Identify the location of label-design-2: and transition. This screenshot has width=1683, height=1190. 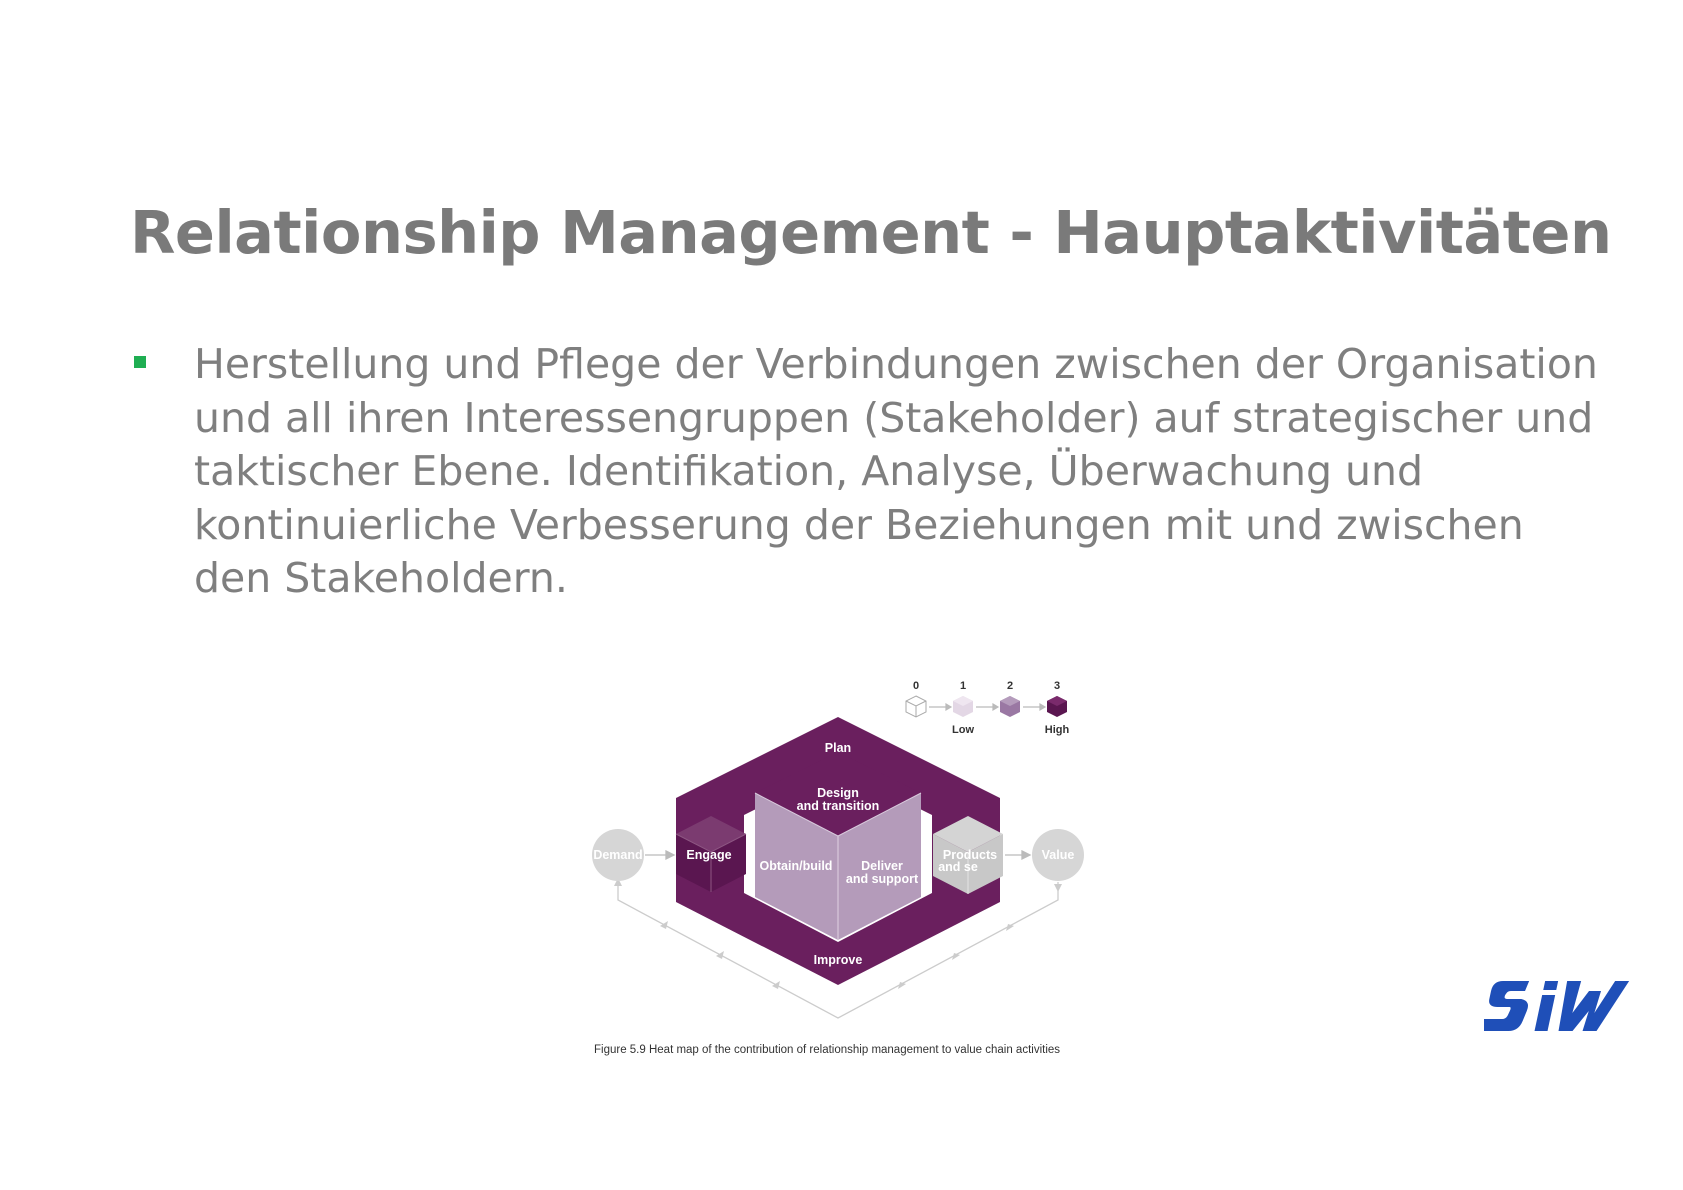
(838, 806).